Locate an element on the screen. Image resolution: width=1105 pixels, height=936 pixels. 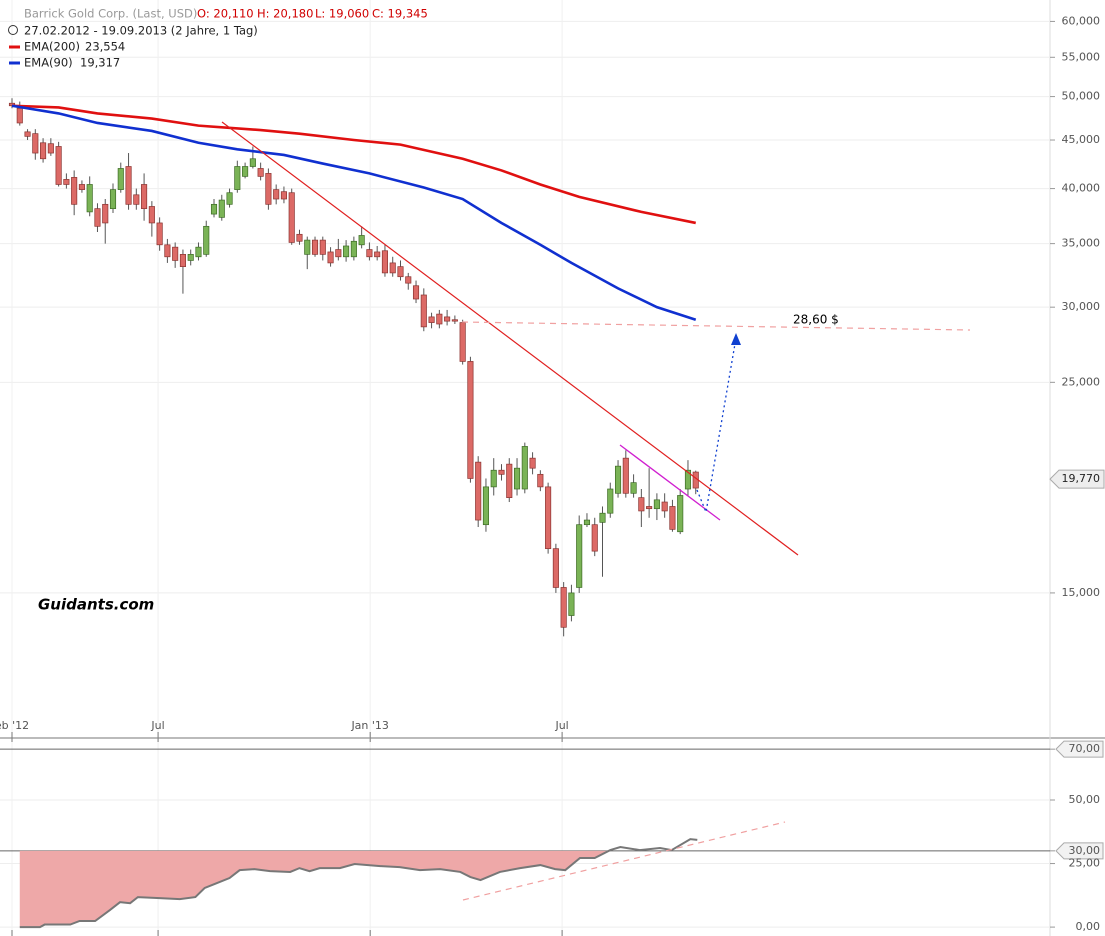
x-tick-label: eb '12 is located at coordinates (14, 725).